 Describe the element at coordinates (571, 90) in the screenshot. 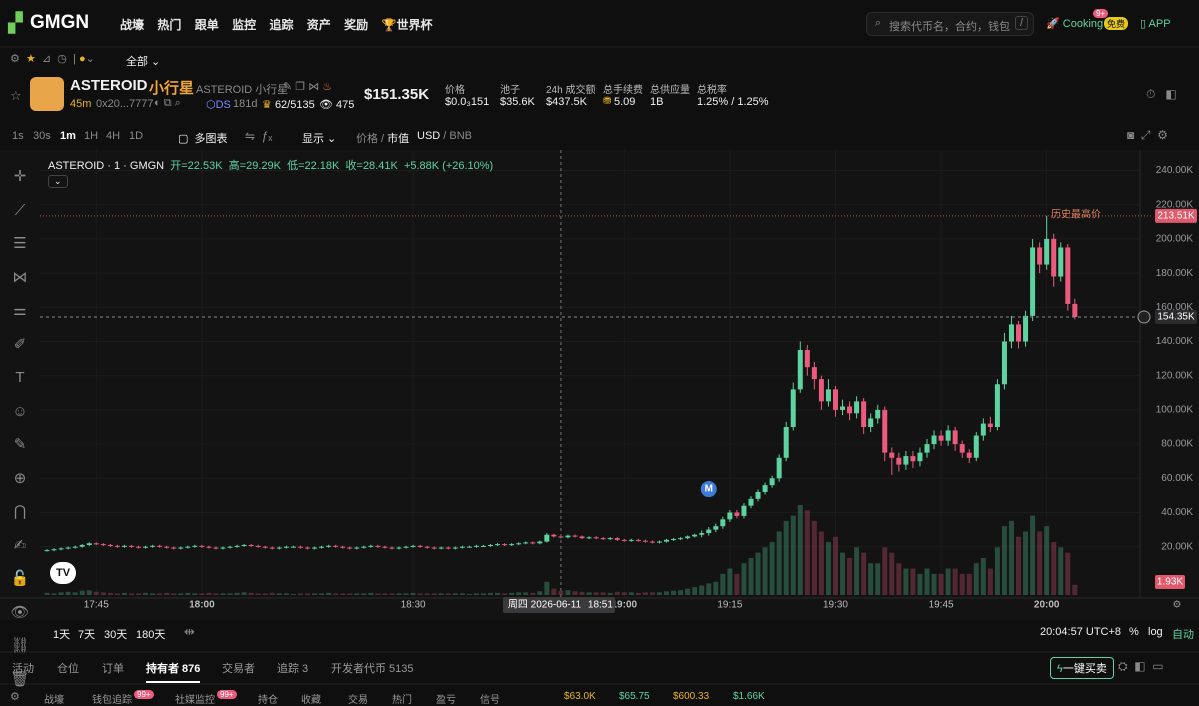

I see `stat-label: 24h 成交额` at that location.